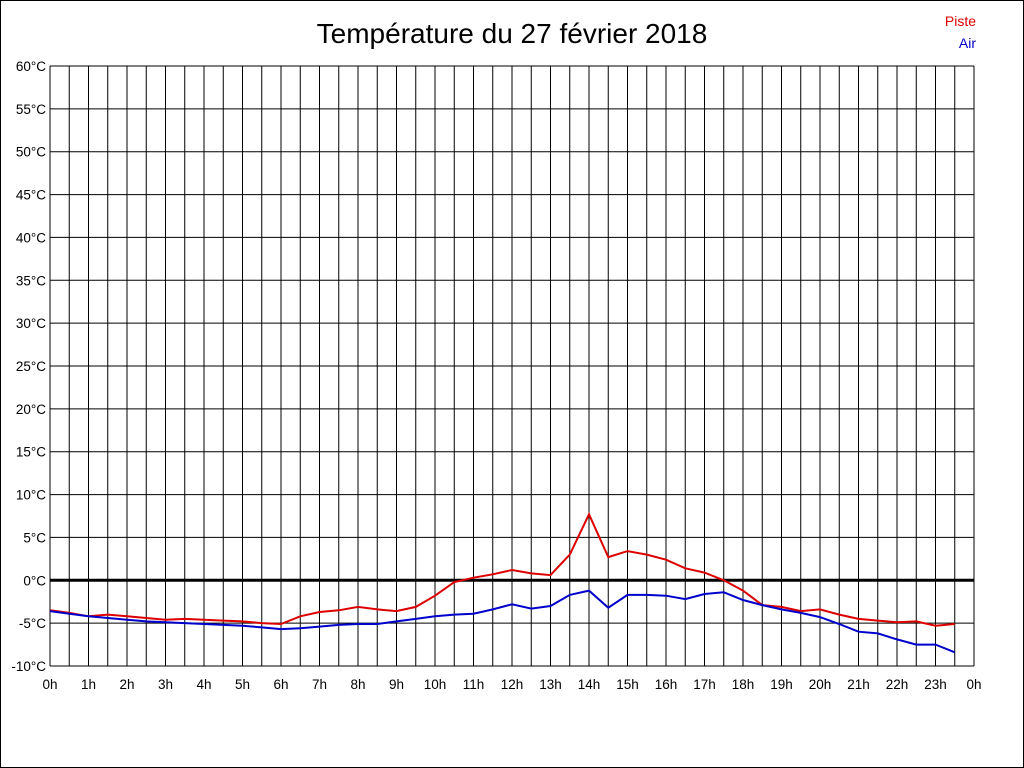 Image resolution: width=1024 pixels, height=768 pixels. What do you see at coordinates (357, 684) in the screenshot?
I see `x-tick-label: 8h` at bounding box center [357, 684].